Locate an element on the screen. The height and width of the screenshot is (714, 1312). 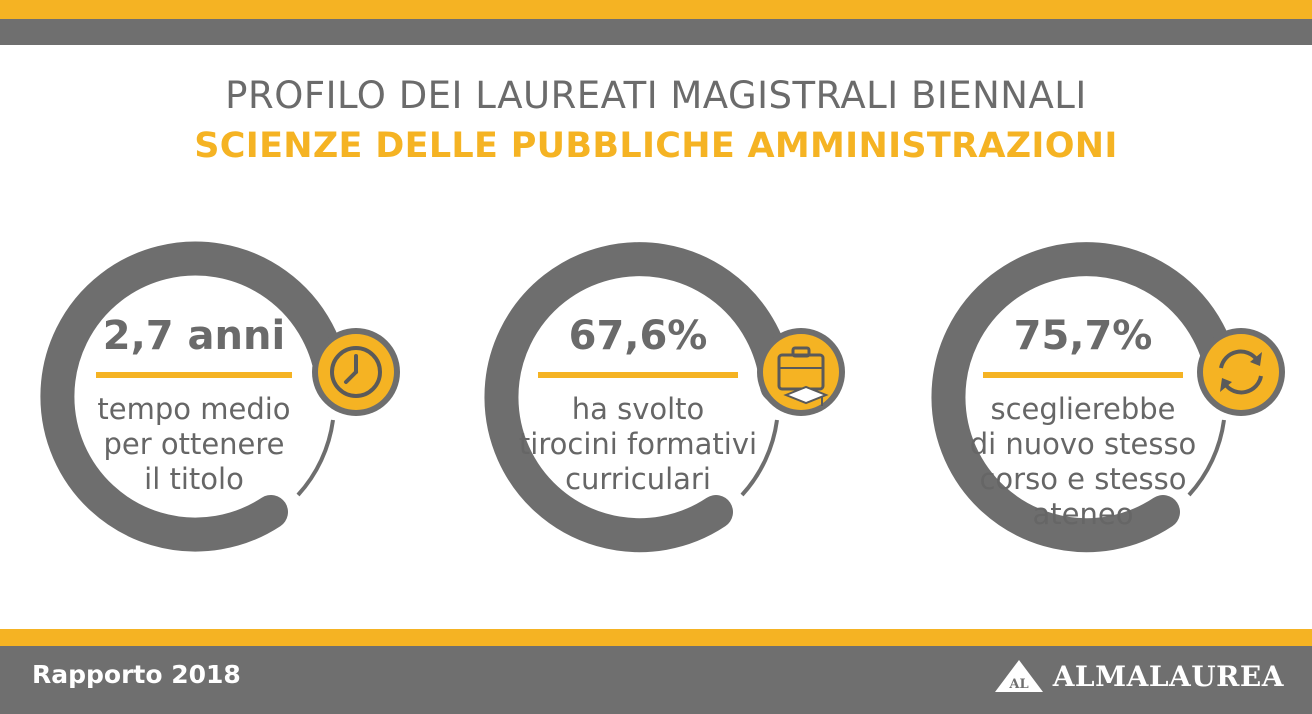
refresh-icon is located at coordinates (1241, 372).